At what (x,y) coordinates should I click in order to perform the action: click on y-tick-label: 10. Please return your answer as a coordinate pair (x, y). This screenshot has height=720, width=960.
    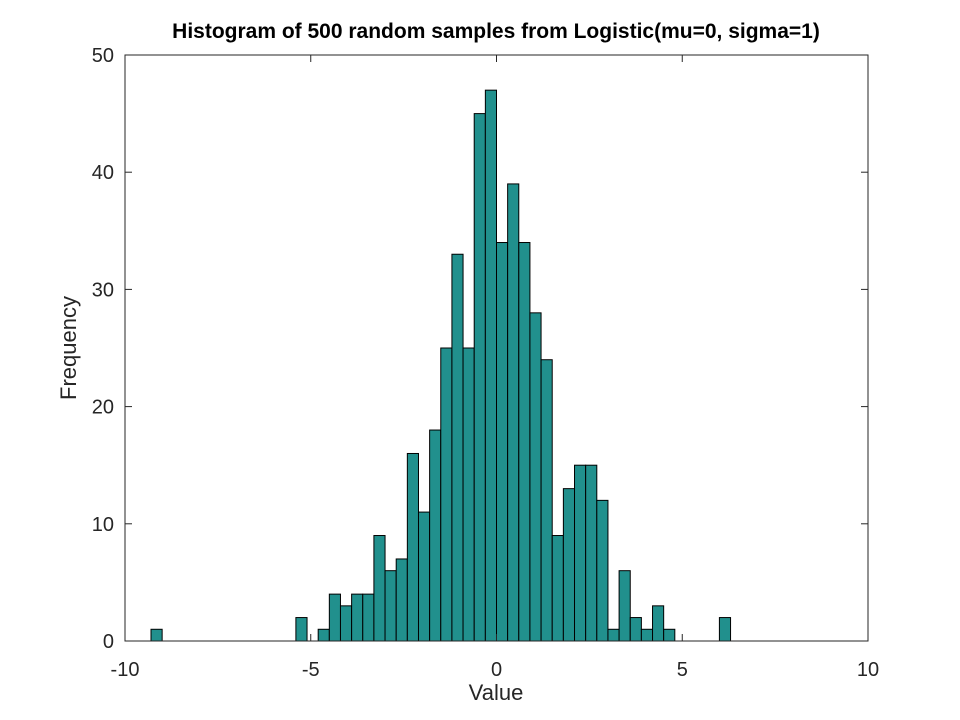
    Looking at the image, I should click on (103, 525).